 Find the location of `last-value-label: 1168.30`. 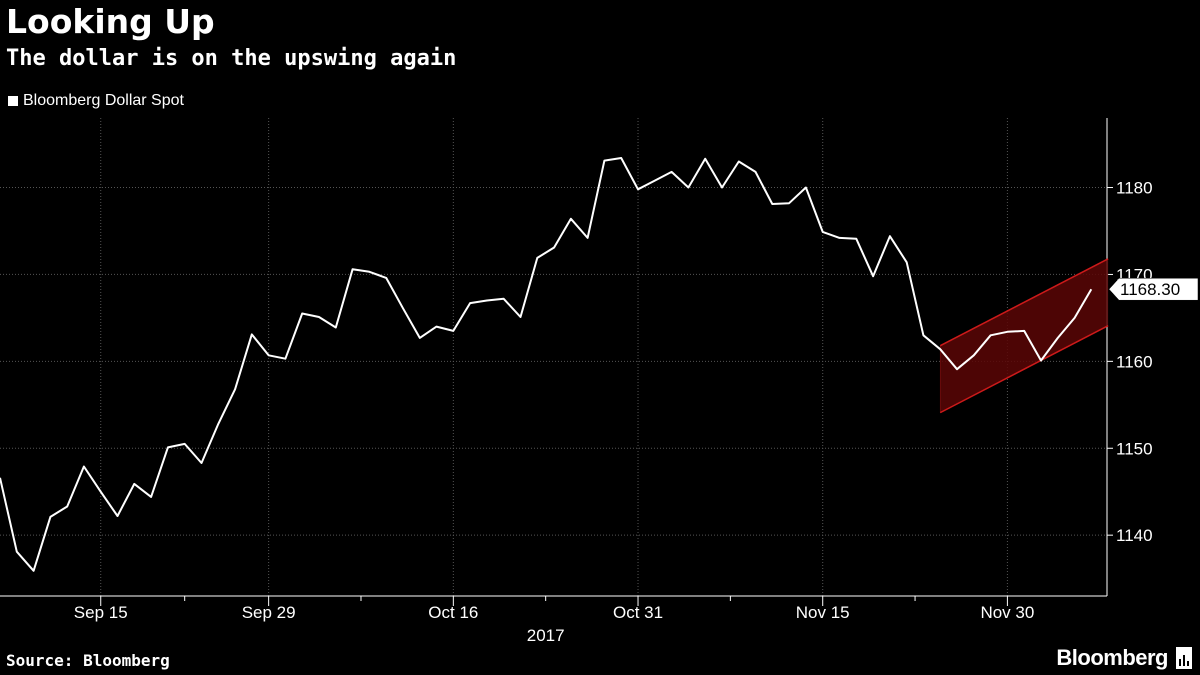

last-value-label: 1168.30 is located at coordinates (1150, 289).